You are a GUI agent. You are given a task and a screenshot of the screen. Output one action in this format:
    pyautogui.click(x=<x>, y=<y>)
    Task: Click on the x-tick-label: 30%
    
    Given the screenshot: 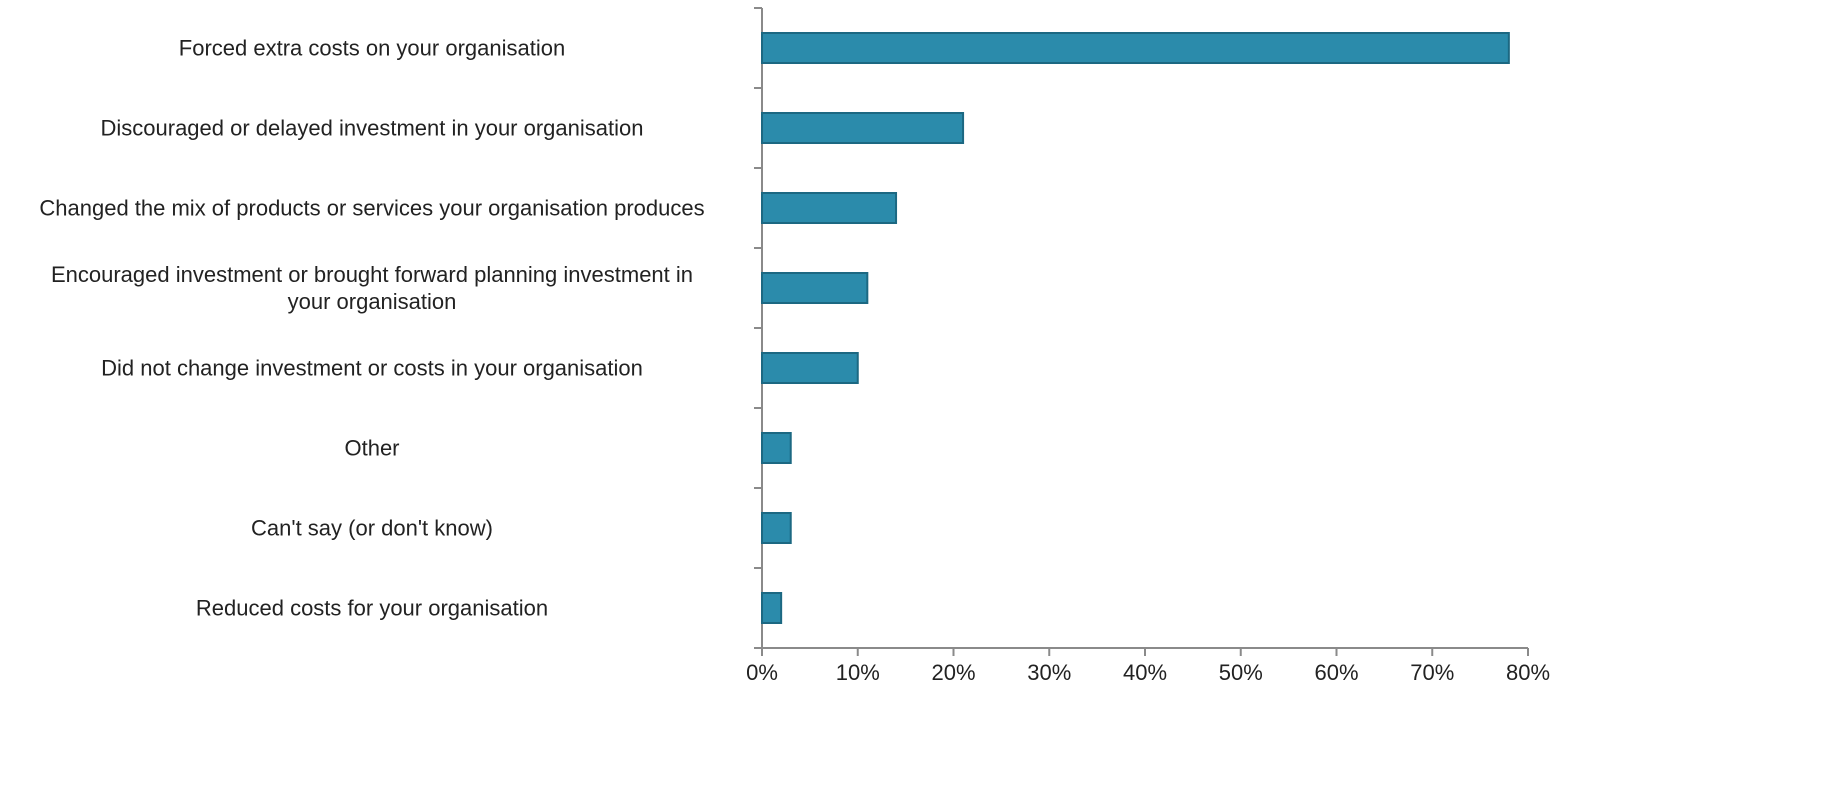 What is the action you would take?
    pyautogui.click(x=1049, y=672)
    